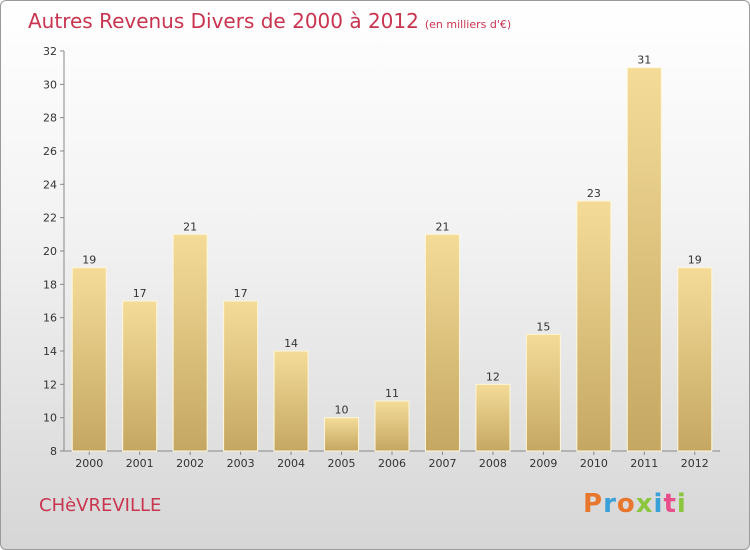  What do you see at coordinates (468, 24) in the screenshot?
I see `chart-subtitle: (en milliers d'€)` at bounding box center [468, 24].